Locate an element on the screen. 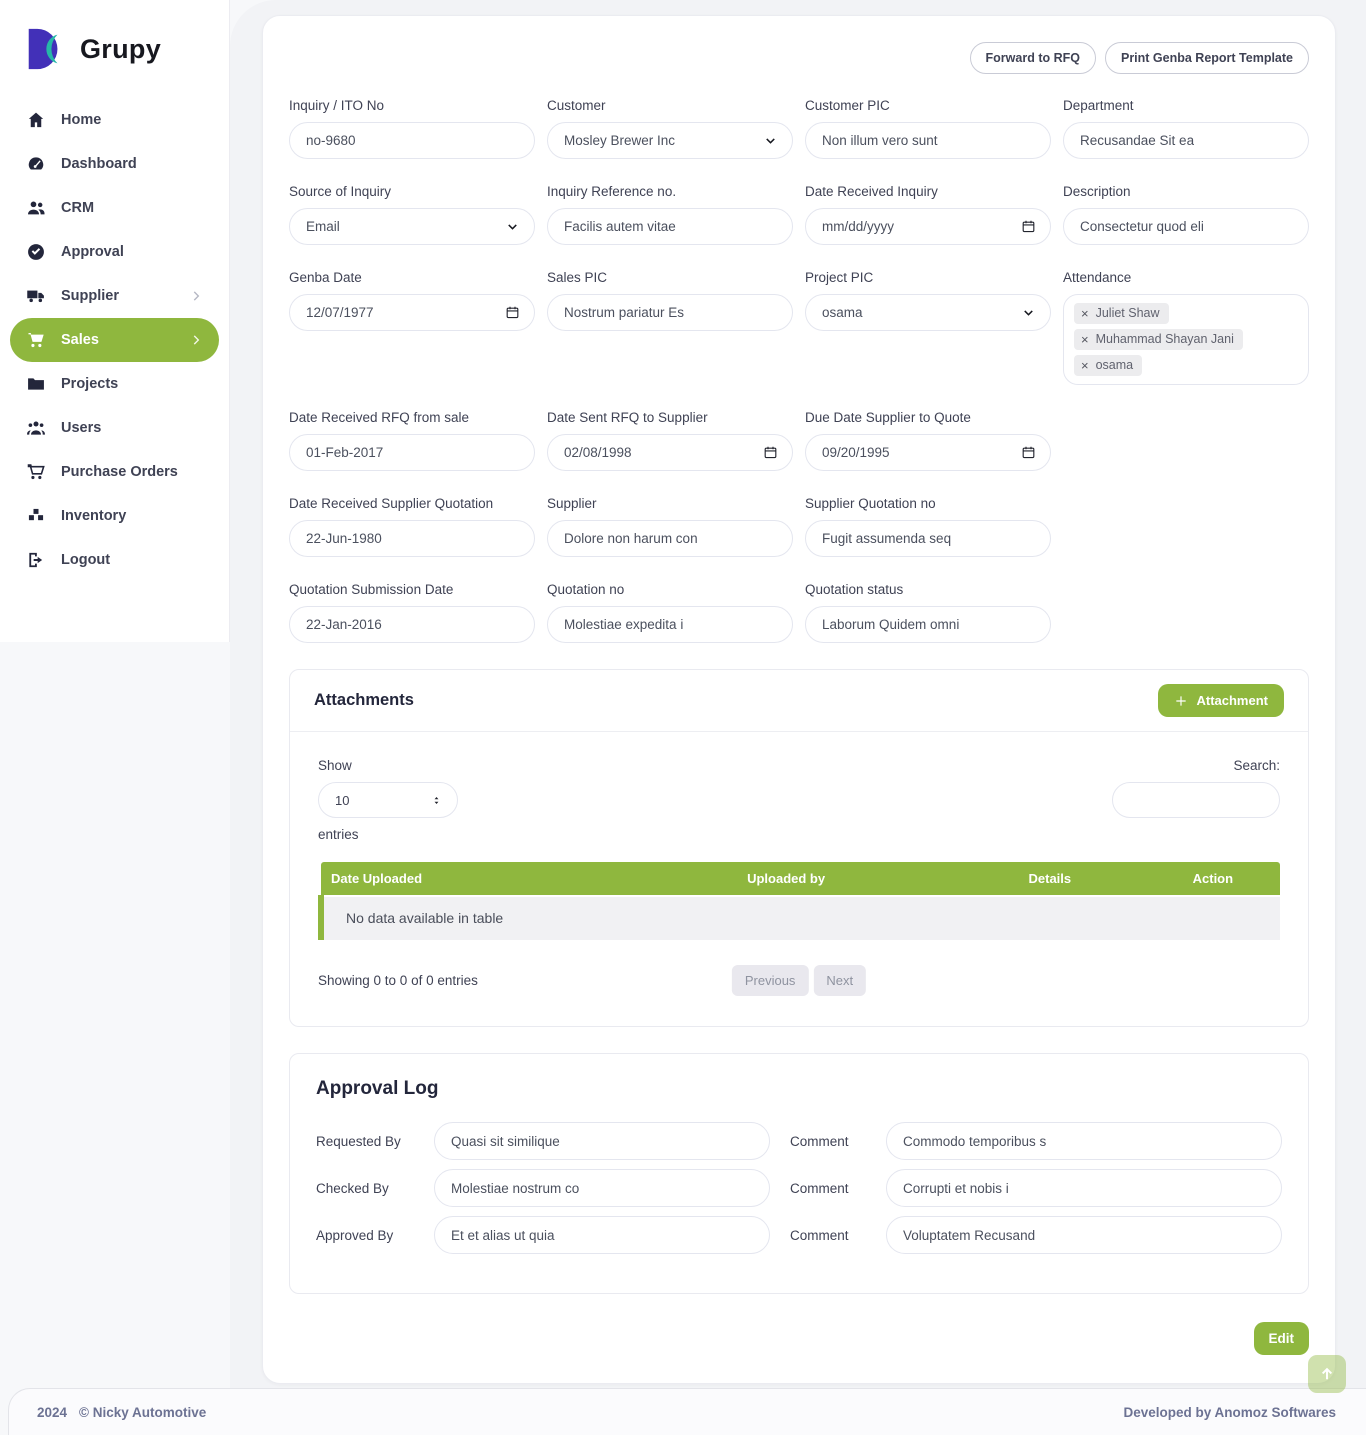 This screenshot has width=1366, height=1435. col-uploaded-by: Uploaded by is located at coordinates (786, 879).